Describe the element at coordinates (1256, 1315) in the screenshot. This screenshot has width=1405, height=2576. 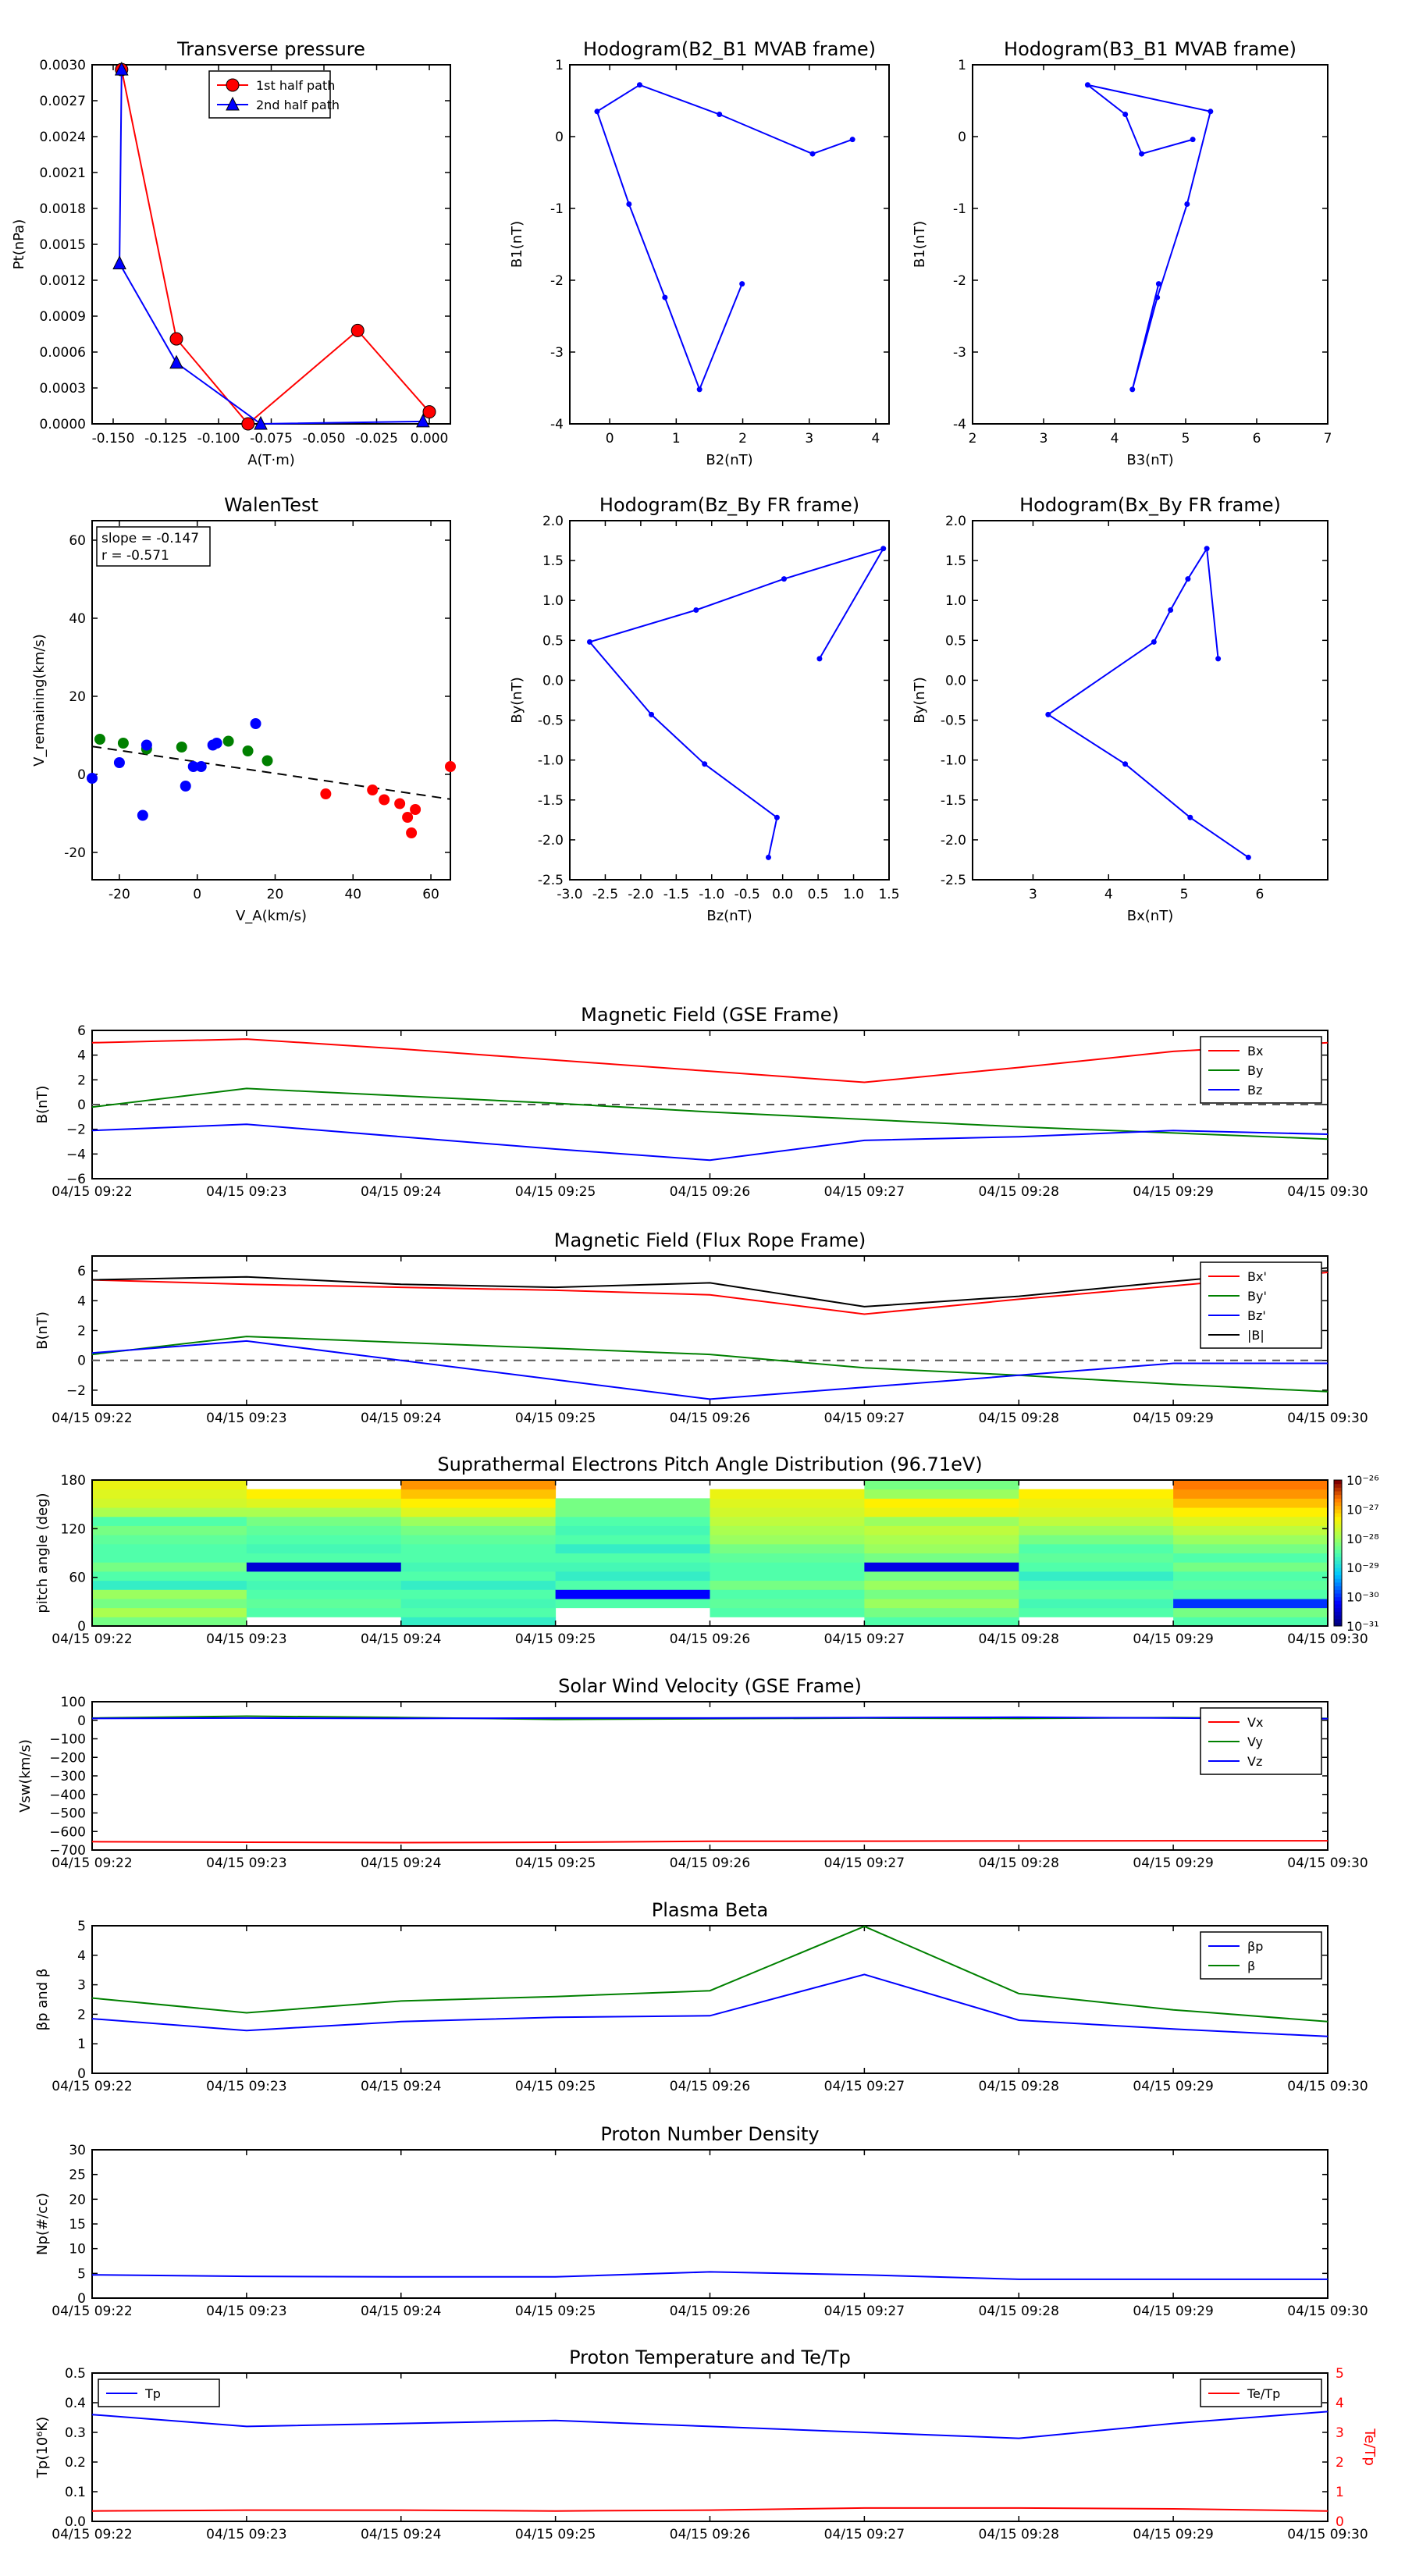
I see `legend-entry: Bz'` at that location.